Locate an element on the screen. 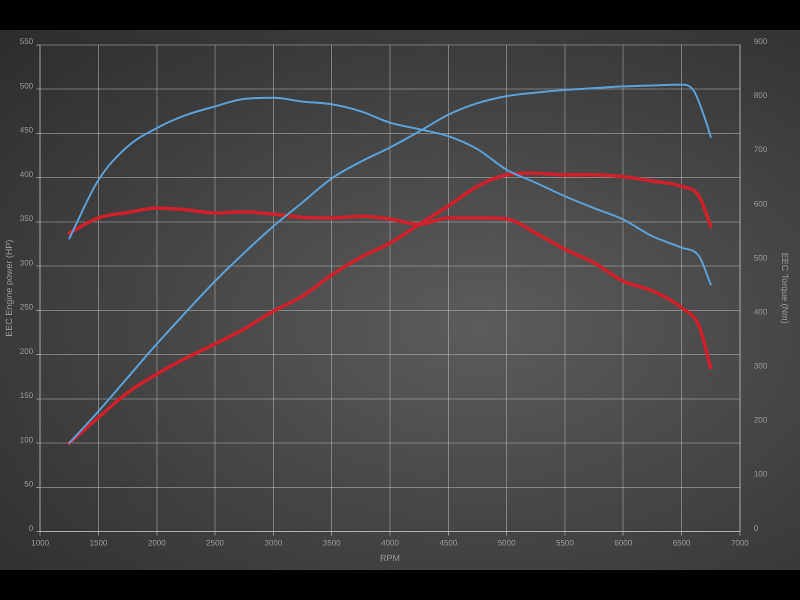  x-tick-label: 7000 is located at coordinates (740, 543).